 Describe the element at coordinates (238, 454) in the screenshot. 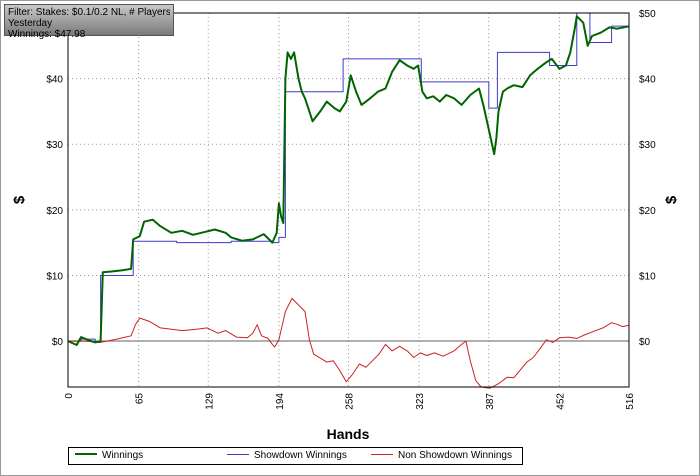

I see `legend-swatch-showdown` at that location.